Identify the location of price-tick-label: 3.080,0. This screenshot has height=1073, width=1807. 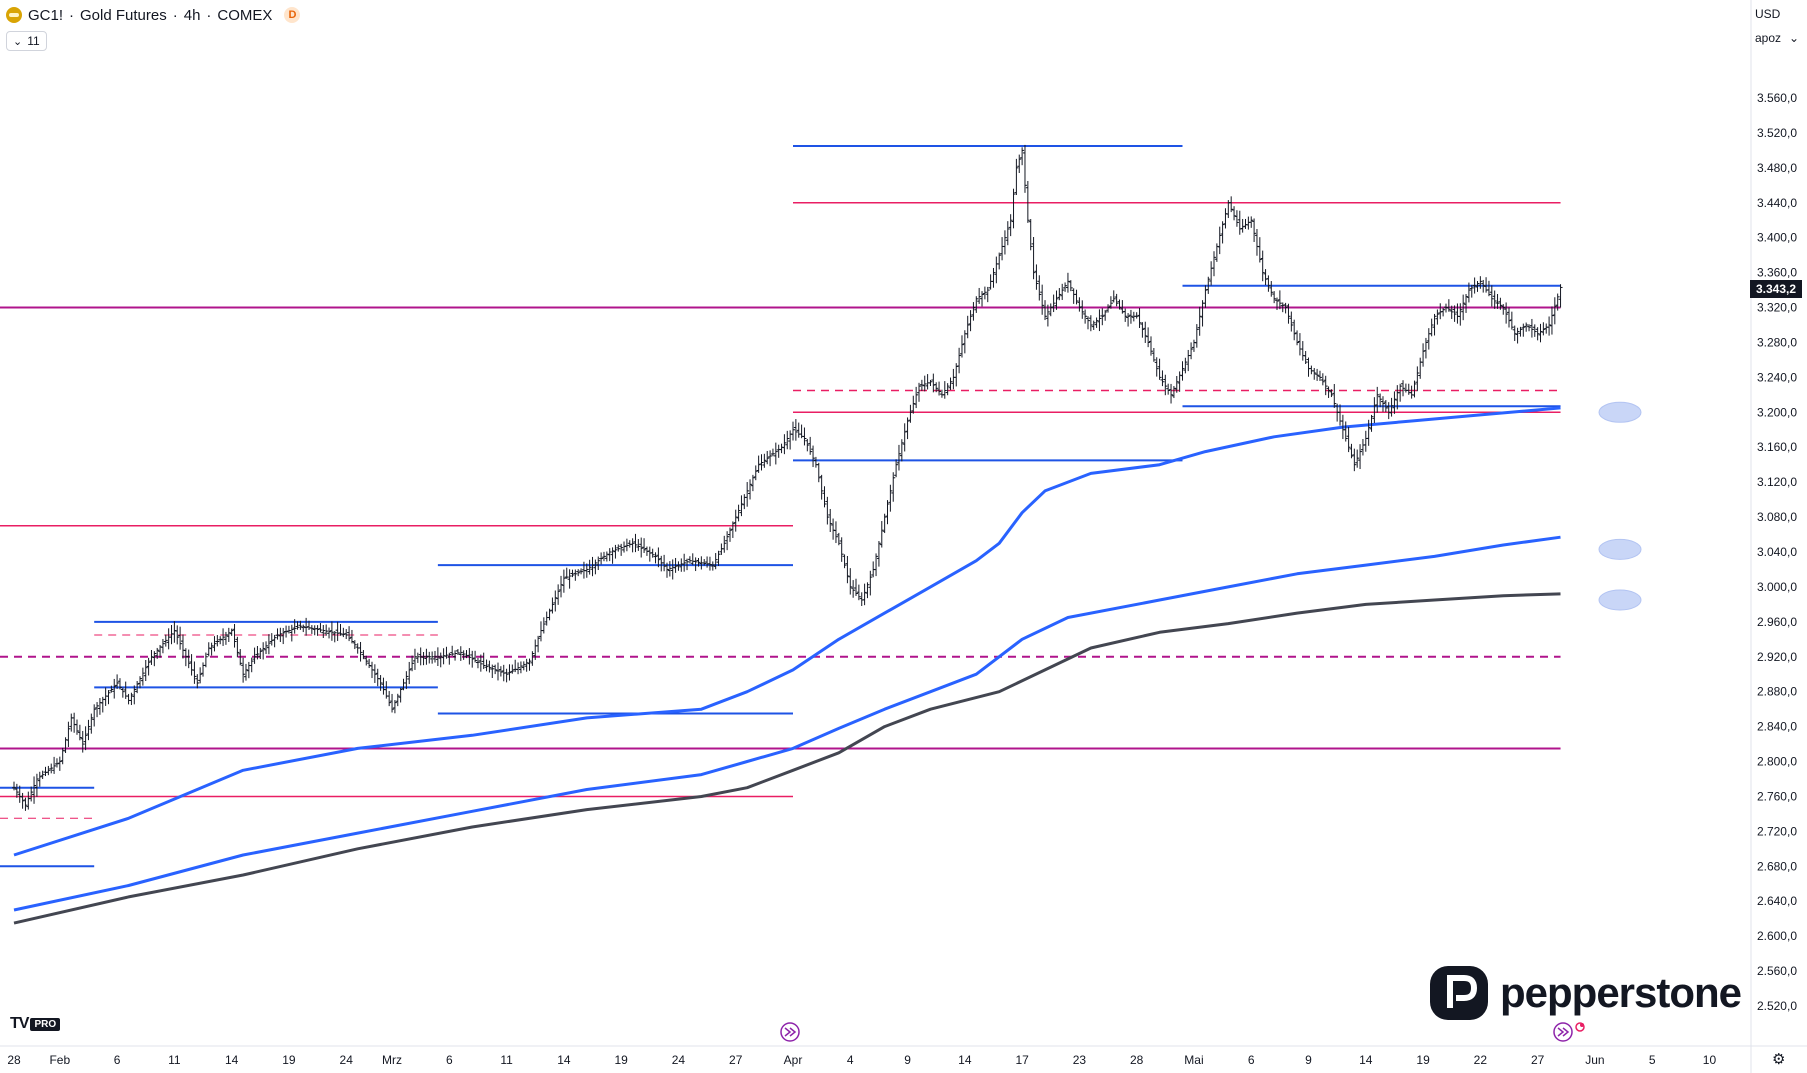
(1777, 517).